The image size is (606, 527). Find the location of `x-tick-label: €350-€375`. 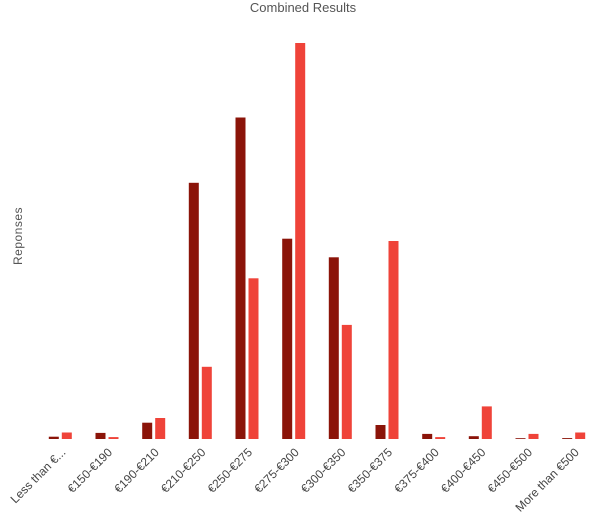

x-tick-label: €350-€375 is located at coordinates (370, 470).